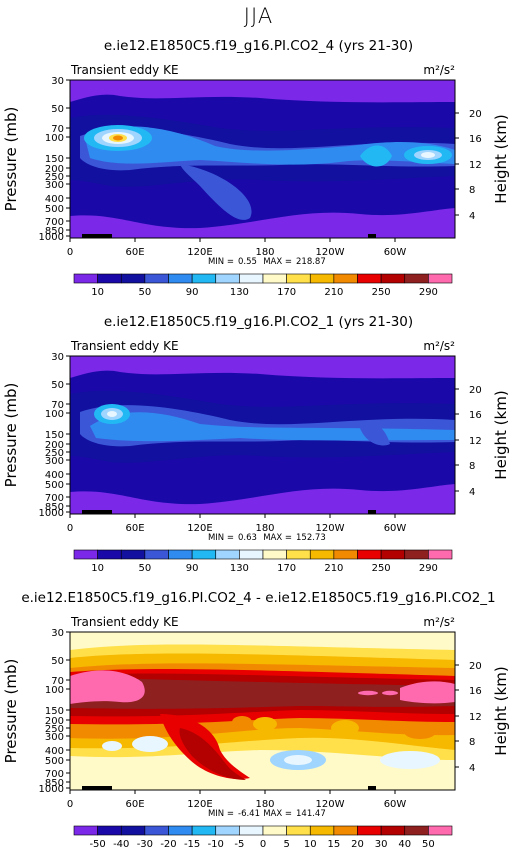  What do you see at coordinates (501, 710) in the screenshot?
I see `height-axis-label: Height (km)` at bounding box center [501, 710].